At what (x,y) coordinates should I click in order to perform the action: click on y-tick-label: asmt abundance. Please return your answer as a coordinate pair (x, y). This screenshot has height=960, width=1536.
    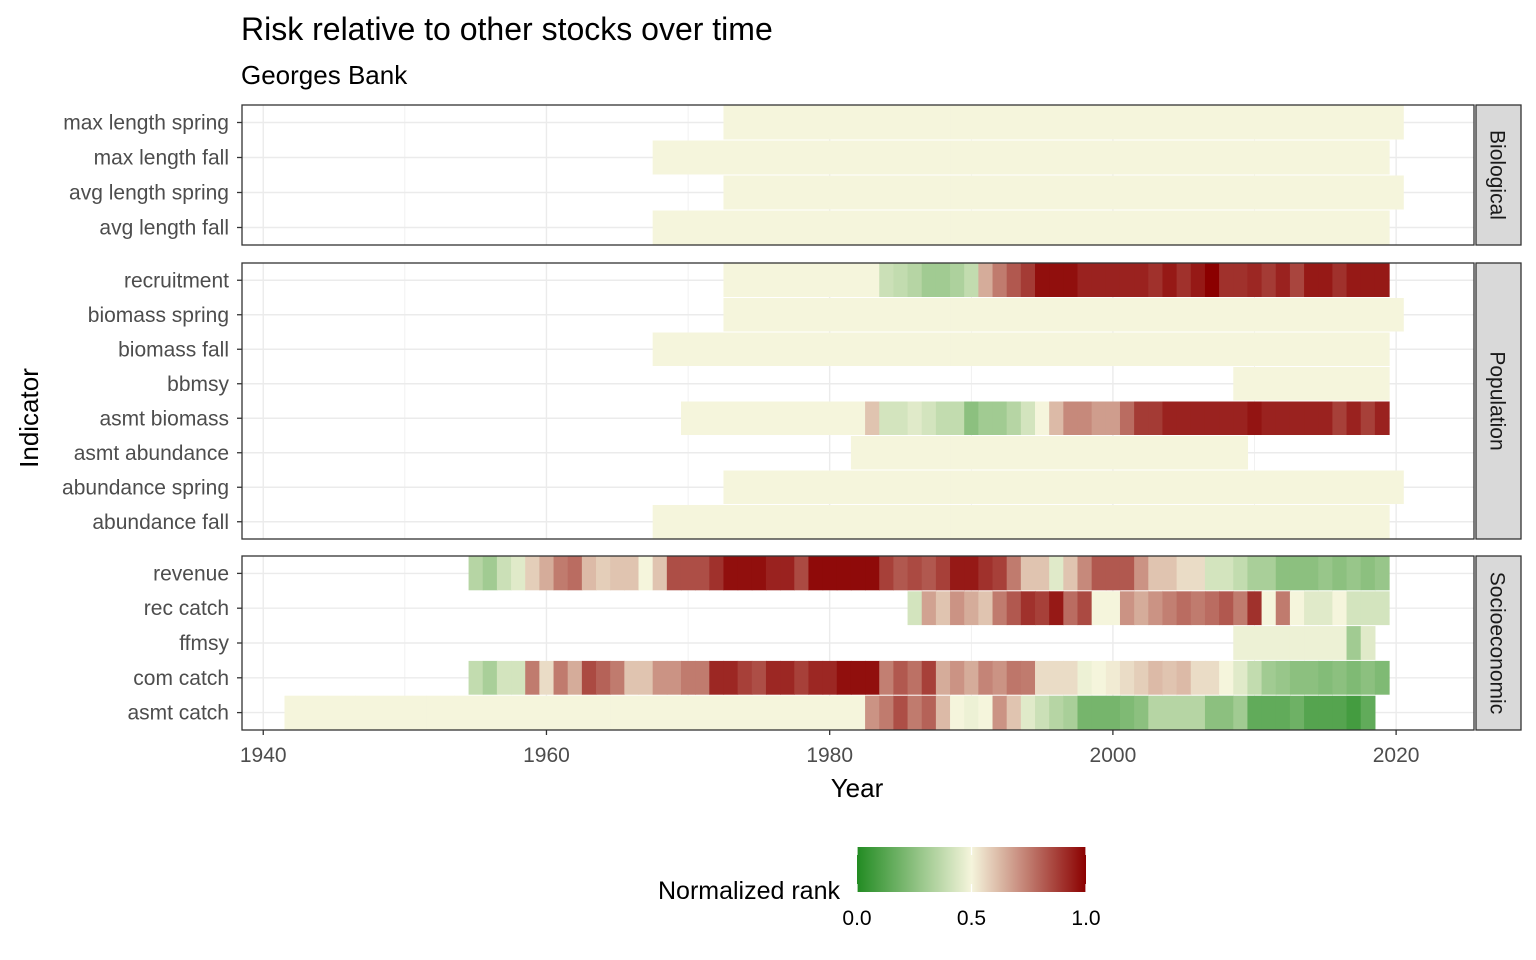
    Looking at the image, I should click on (151, 453).